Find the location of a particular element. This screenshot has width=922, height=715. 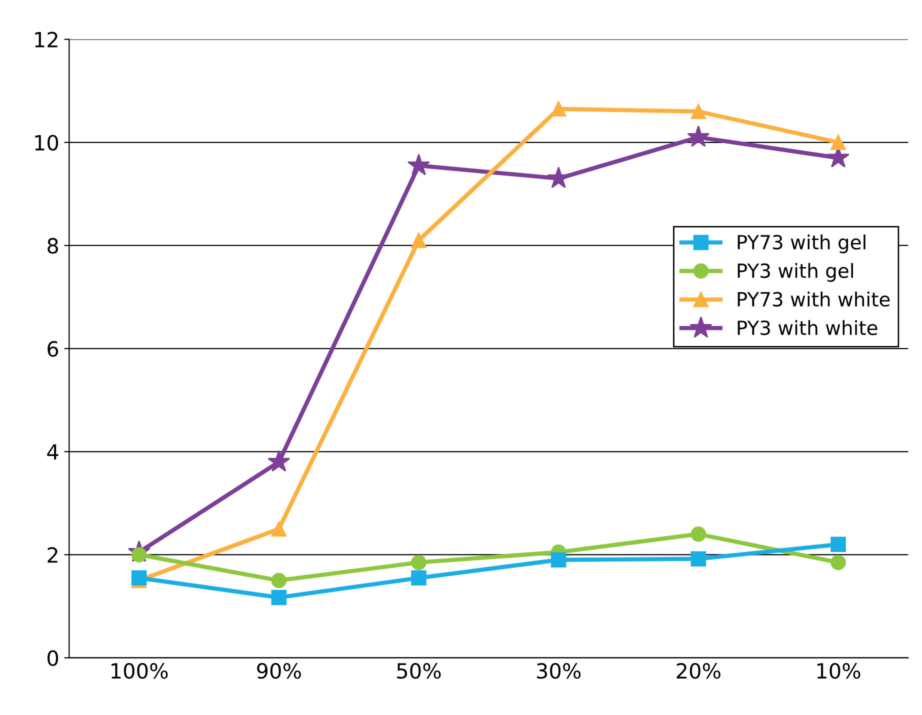

x-tick-label: 100% is located at coordinates (140, 671).